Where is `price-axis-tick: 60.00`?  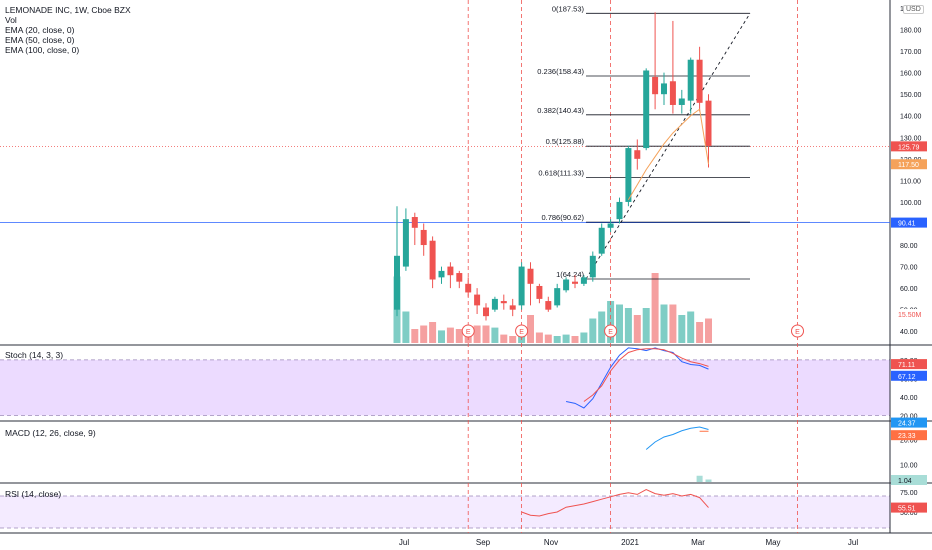 price-axis-tick: 60.00 is located at coordinates (909, 289).